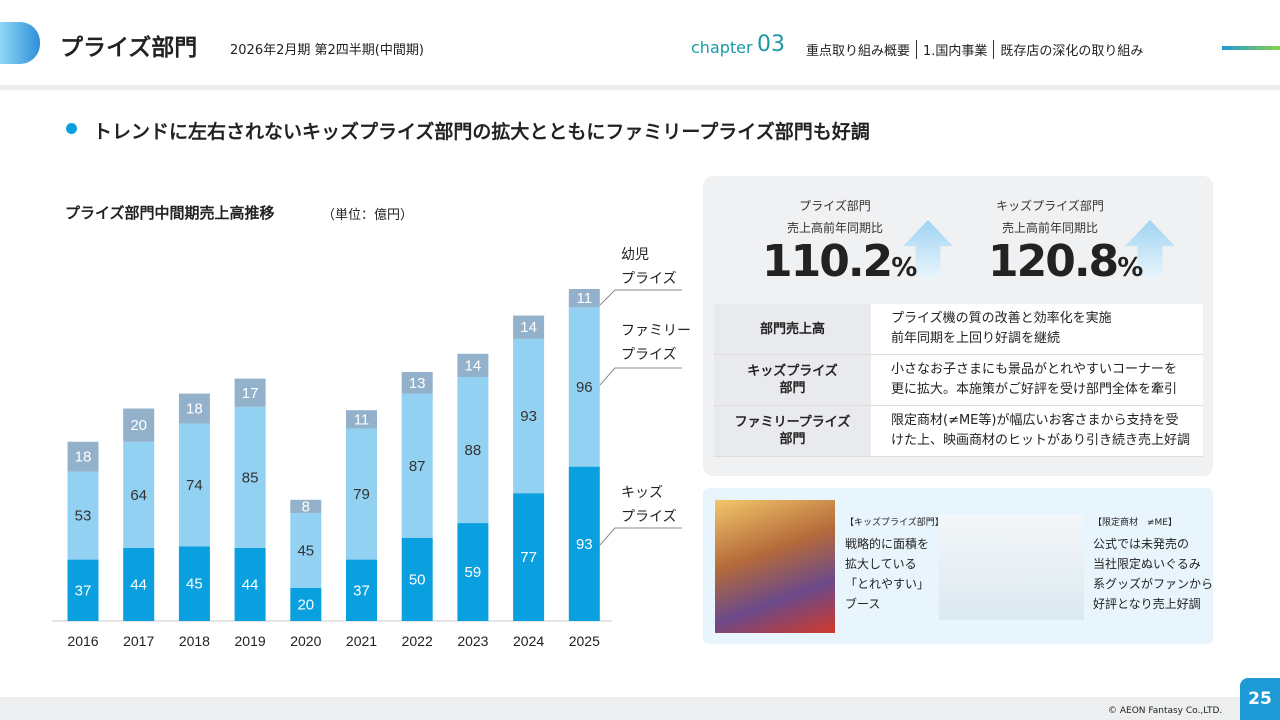 The image size is (1280, 720). What do you see at coordinates (1153, 574) in the screenshot?
I see `photo-caption: 公式では未発売の 当社限定ぬいぐるみ 系グッズがファンから 好評となり売上好調` at bounding box center [1153, 574].